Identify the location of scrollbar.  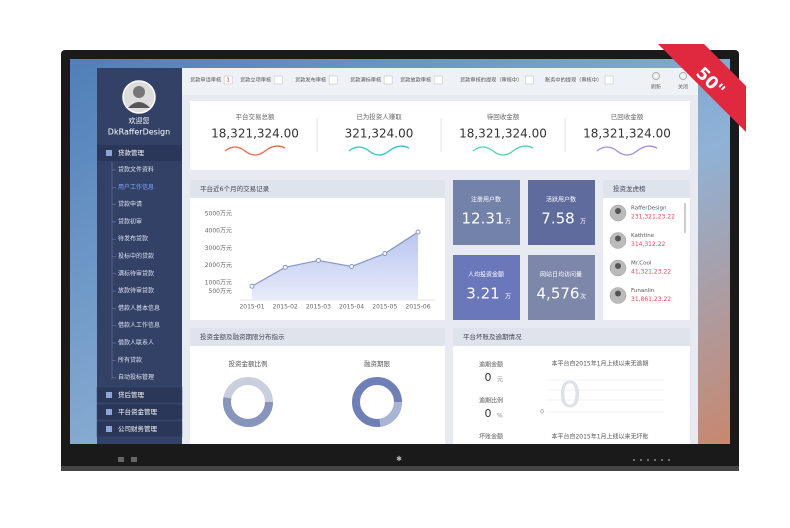
(685, 218).